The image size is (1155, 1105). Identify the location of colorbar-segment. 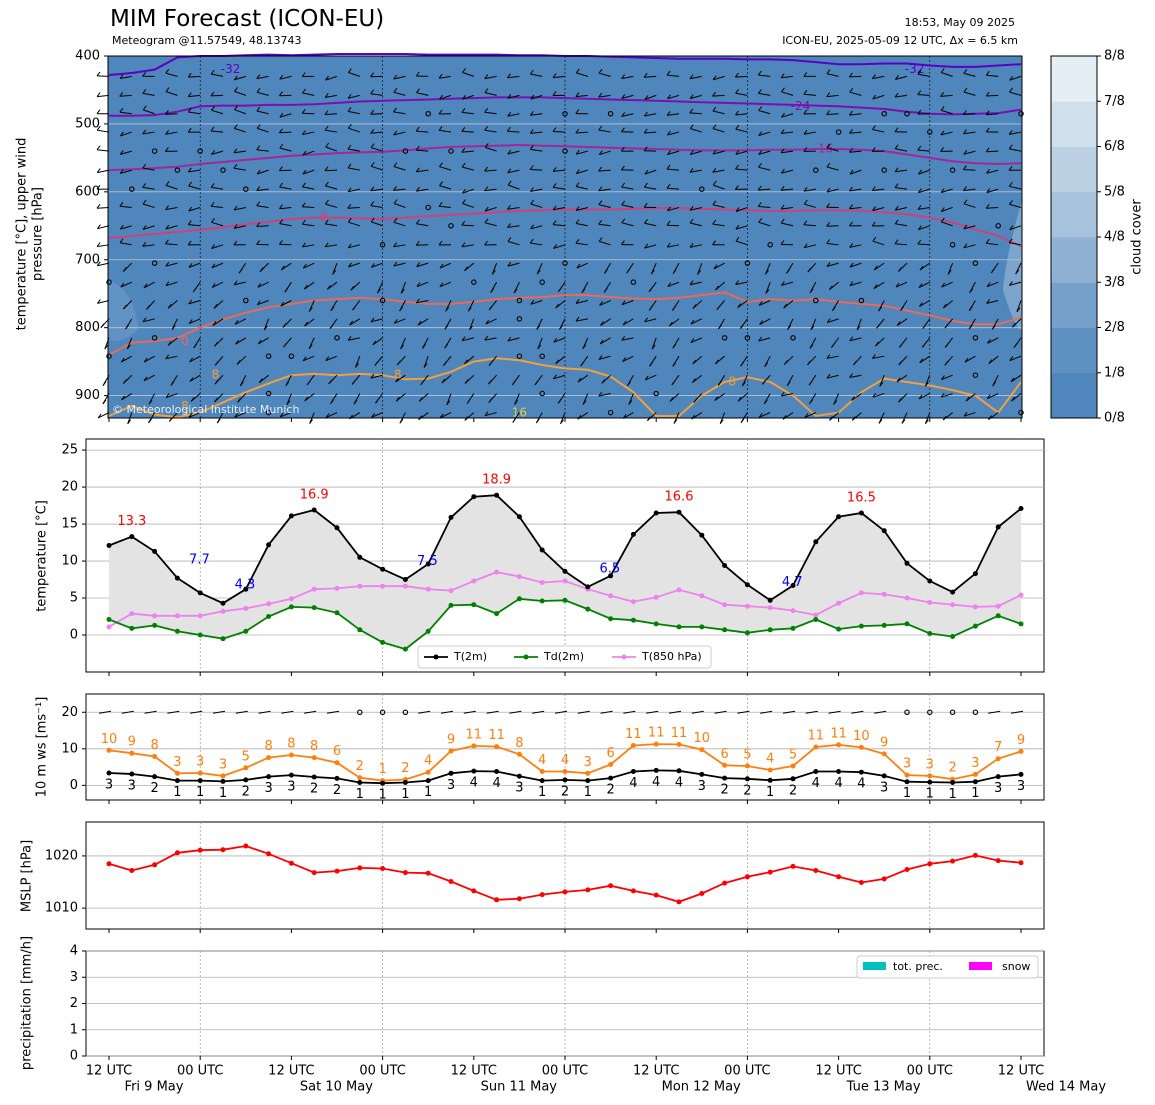
(1074, 305).